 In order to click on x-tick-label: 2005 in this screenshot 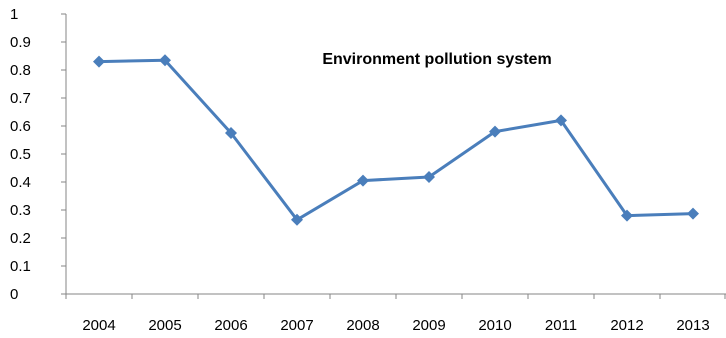, I will do `click(164, 325)`.